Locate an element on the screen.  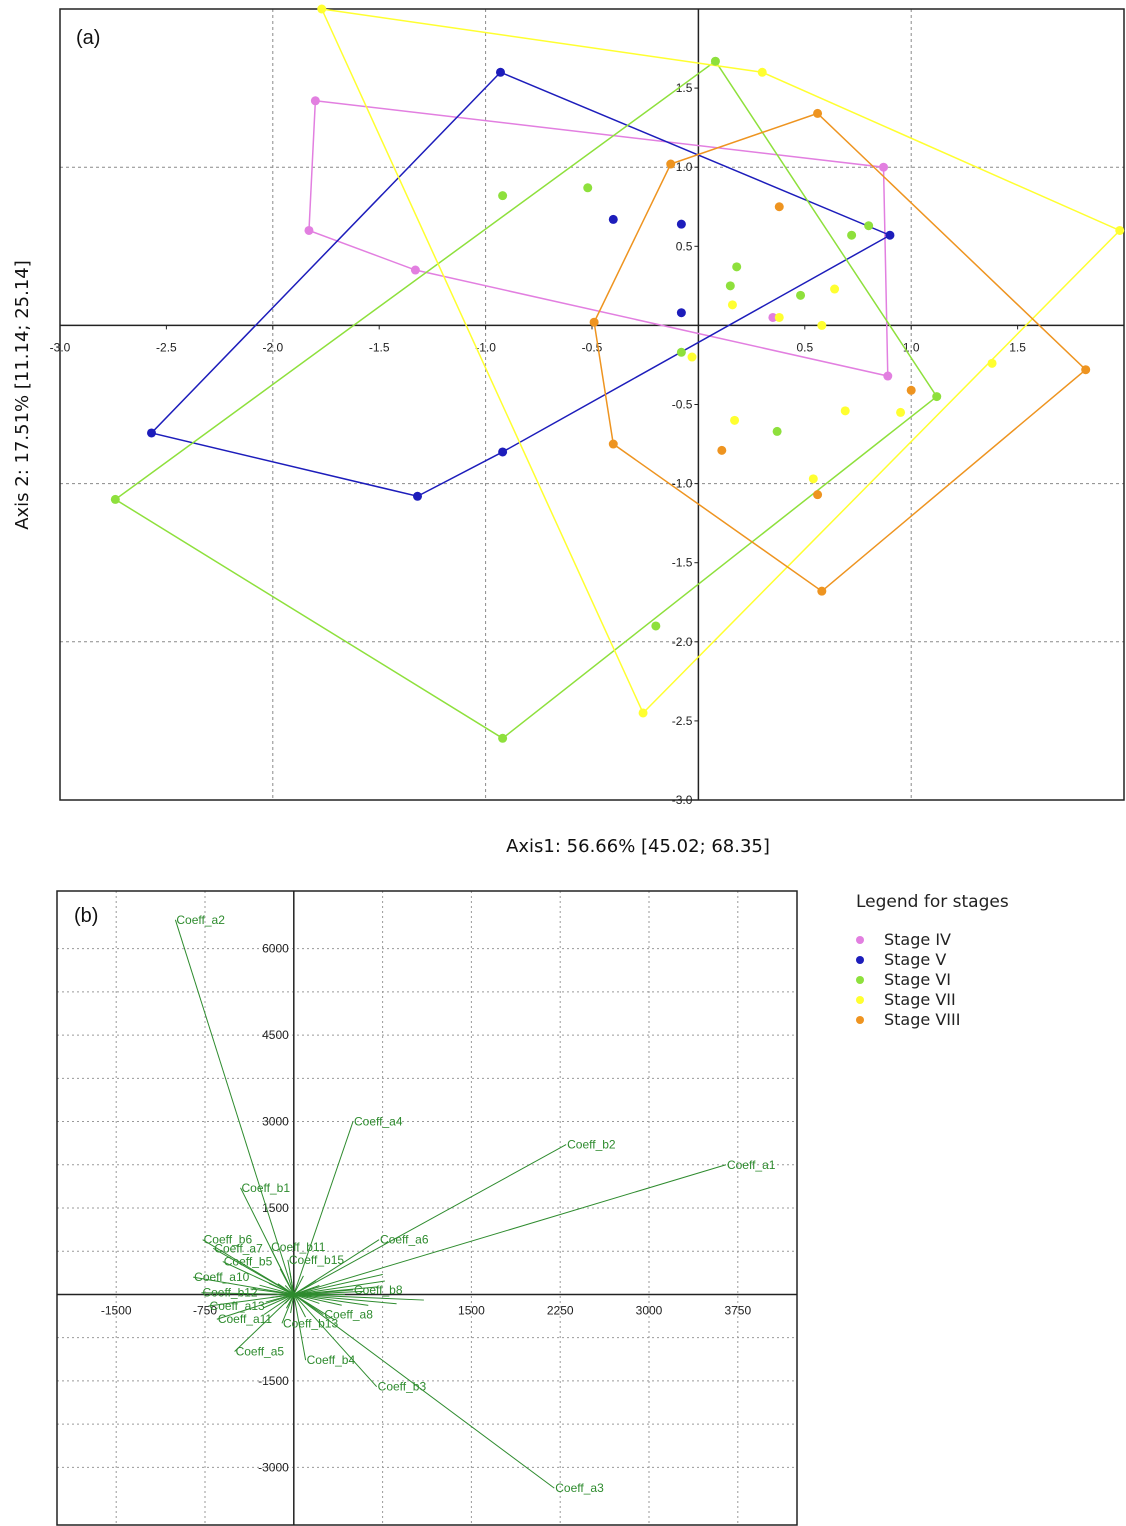
vector-label-coeff-b15: Coeff_b15 is located at coordinates (316, 1260).